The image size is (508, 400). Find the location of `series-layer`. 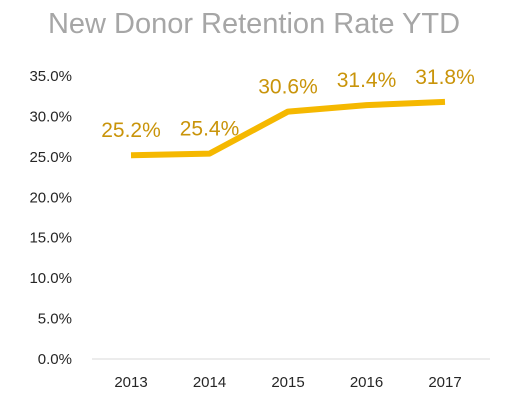

series-layer is located at coordinates (288, 128).